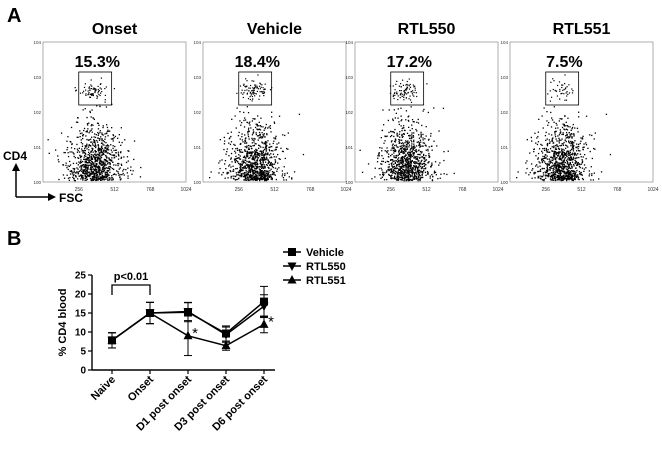 Image resolution: width=662 pixels, height=454 pixels. Describe the element at coordinates (83, 352) in the screenshot. I see `y-tick-label: 5` at that location.